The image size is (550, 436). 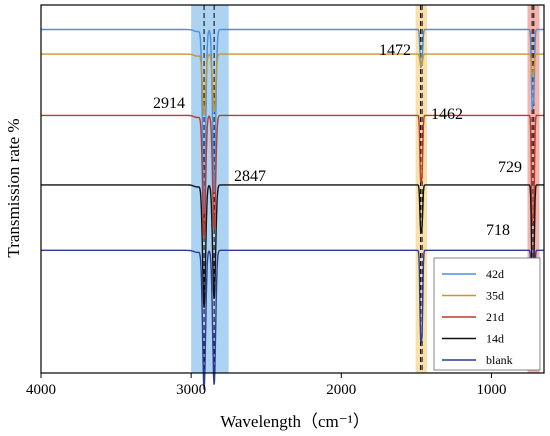 What do you see at coordinates (250, 176) in the screenshot?
I see `annotation-2847: 2847` at bounding box center [250, 176].